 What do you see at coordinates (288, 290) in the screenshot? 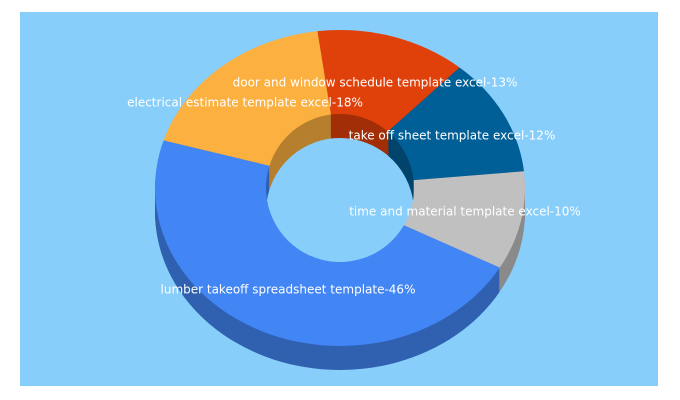
I see `slice-label: lumber takeoff spreadsheet template-46%` at bounding box center [288, 290].